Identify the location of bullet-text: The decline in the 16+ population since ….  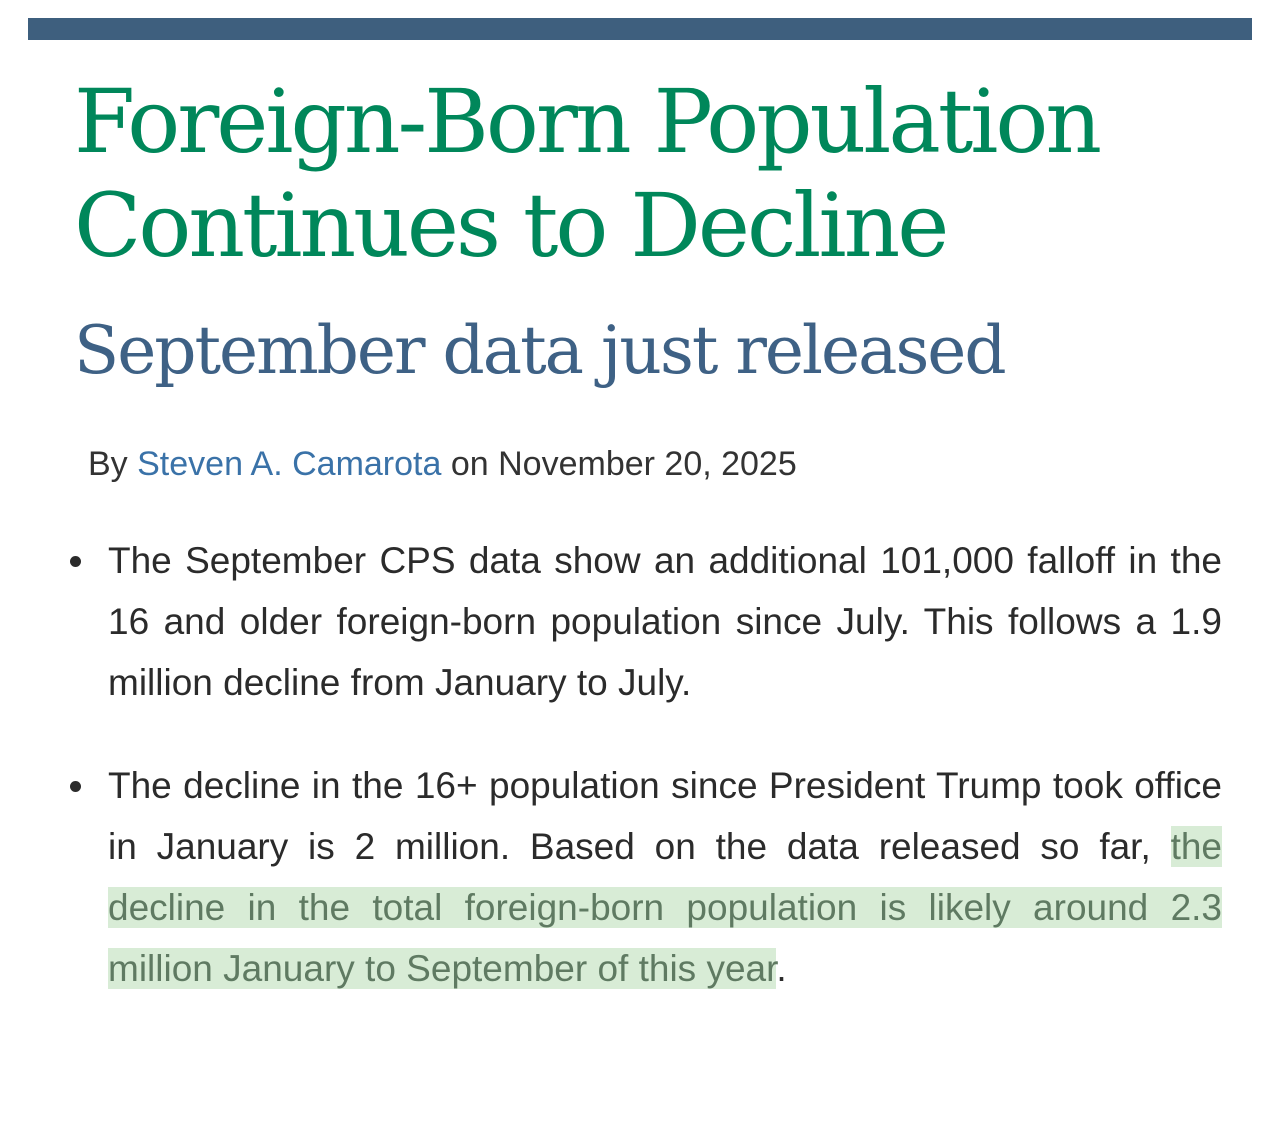
(665, 816).